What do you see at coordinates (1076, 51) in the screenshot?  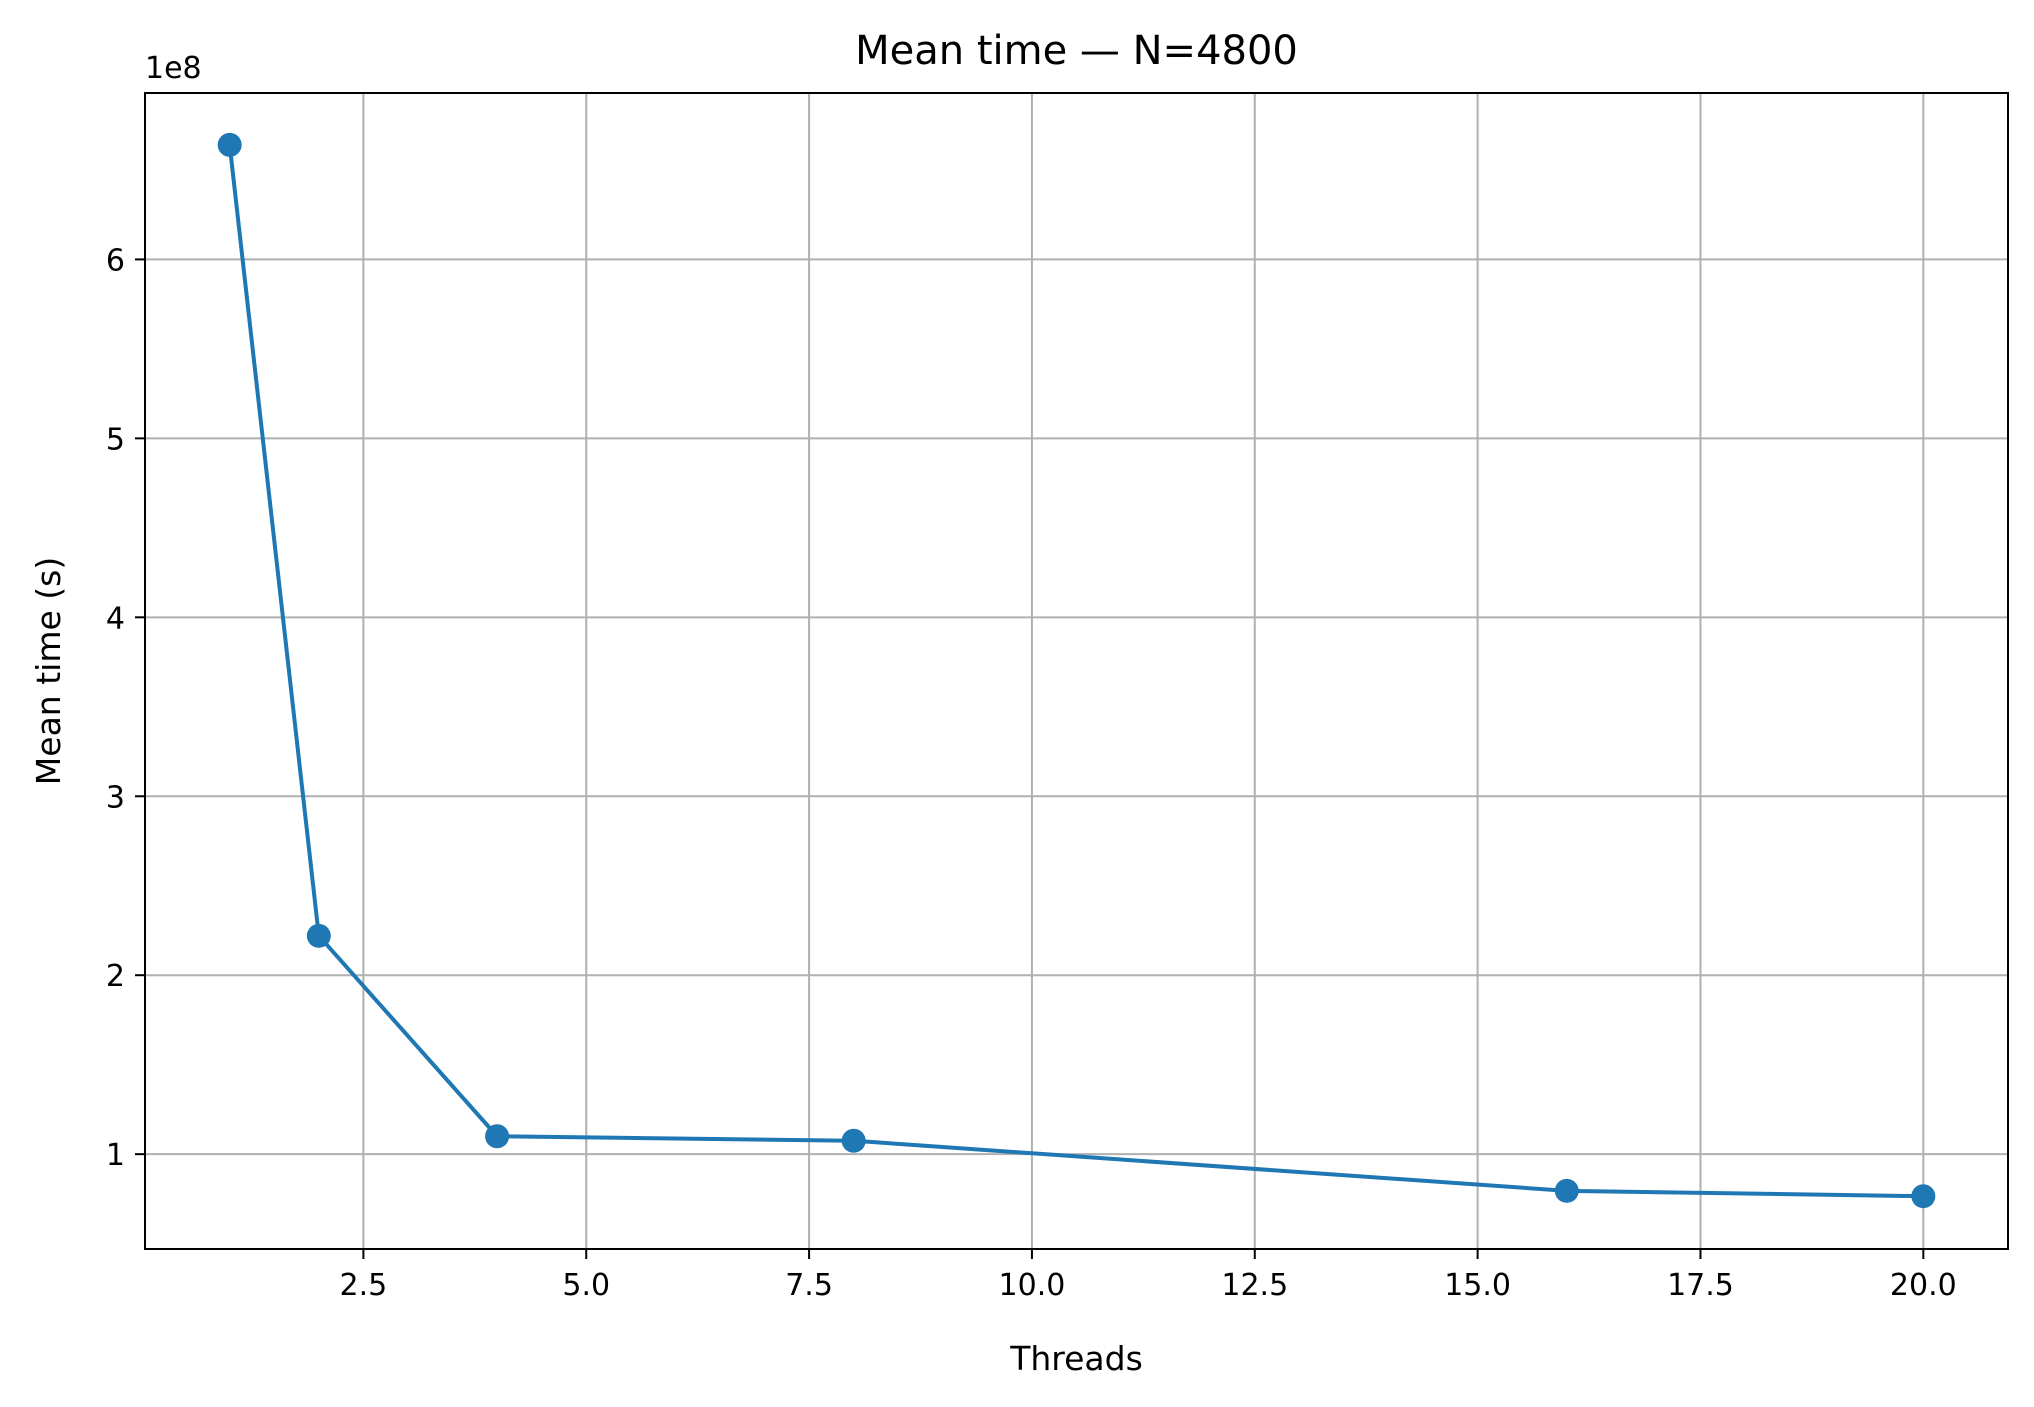 I see `chart-title: Mean time — N=4800` at bounding box center [1076, 51].